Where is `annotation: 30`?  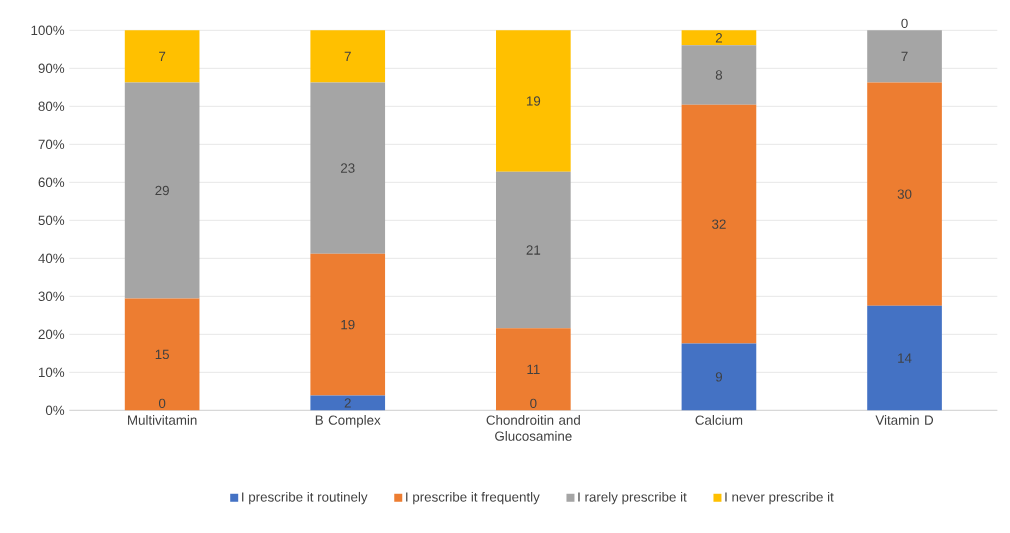 annotation: 30 is located at coordinates (904, 194).